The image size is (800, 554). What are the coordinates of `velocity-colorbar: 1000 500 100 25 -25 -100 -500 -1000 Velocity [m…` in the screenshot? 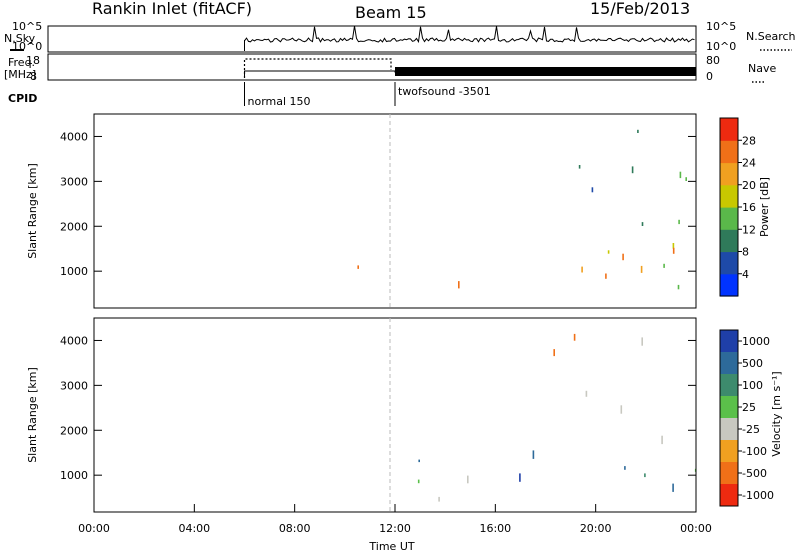 It's located at (751, 418).